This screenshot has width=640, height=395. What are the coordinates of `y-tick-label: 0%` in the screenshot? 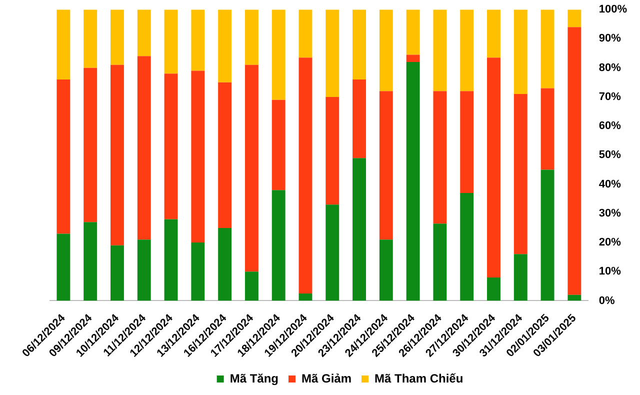 It's located at (606, 300).